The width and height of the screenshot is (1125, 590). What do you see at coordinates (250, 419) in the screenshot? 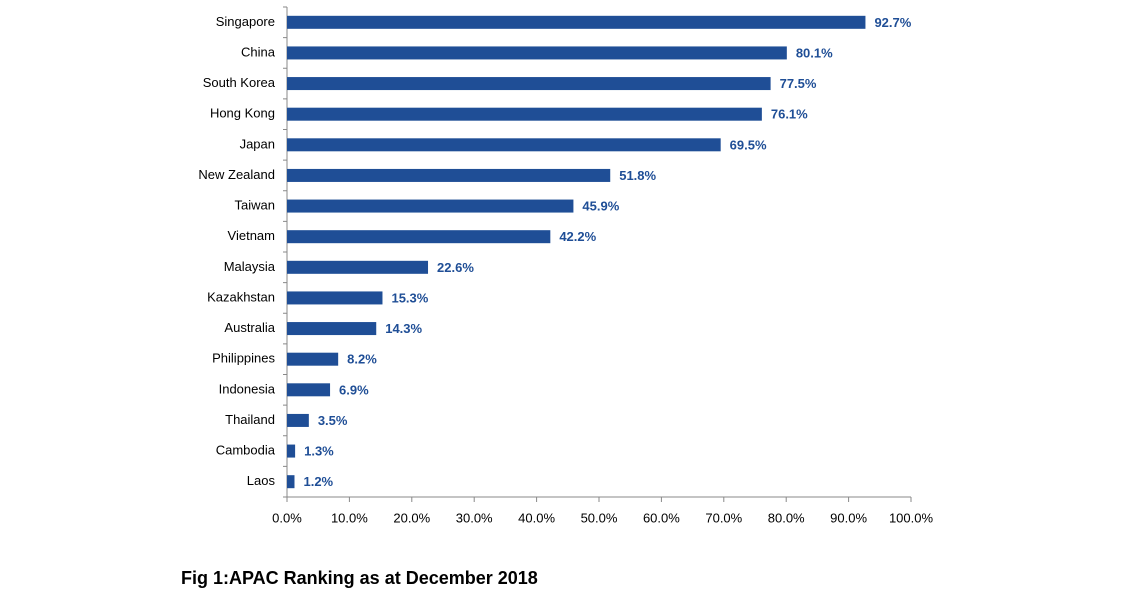
I see `y-tick-label: Thailand` at bounding box center [250, 419].